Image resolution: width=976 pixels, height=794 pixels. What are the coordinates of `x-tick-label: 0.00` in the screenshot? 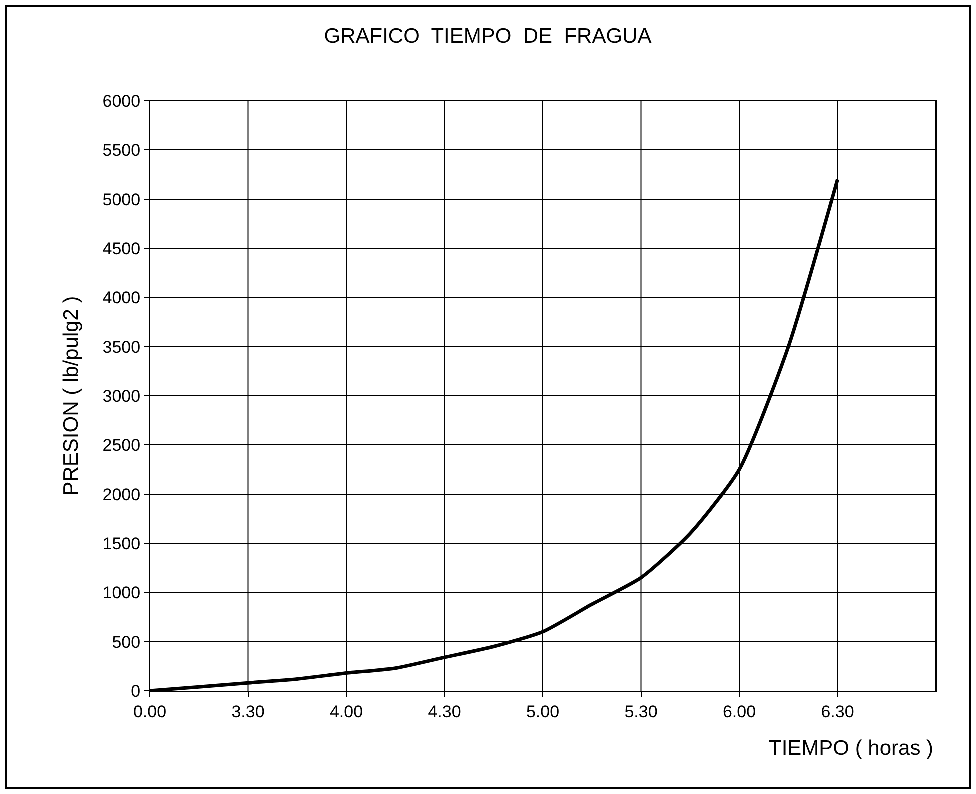 It's located at (150, 712).